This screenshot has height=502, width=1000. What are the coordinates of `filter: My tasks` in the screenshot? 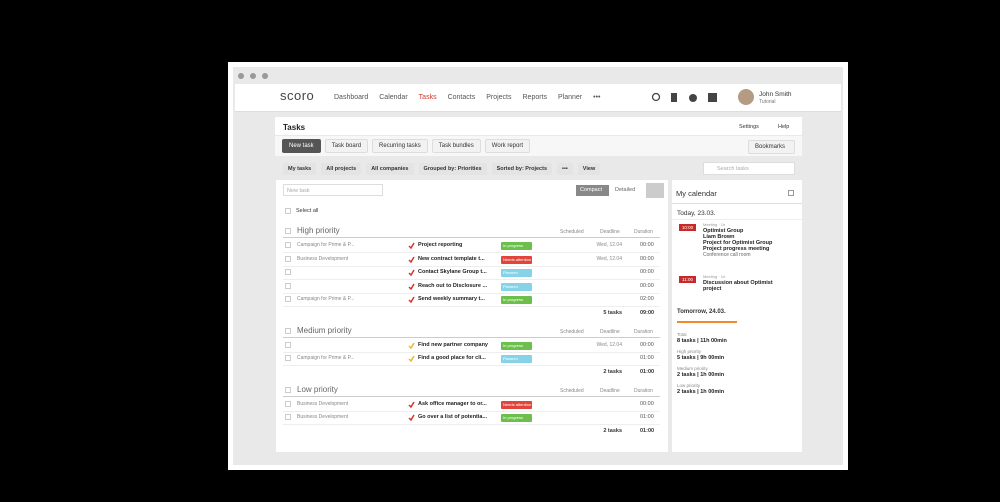 It's located at (300, 169).